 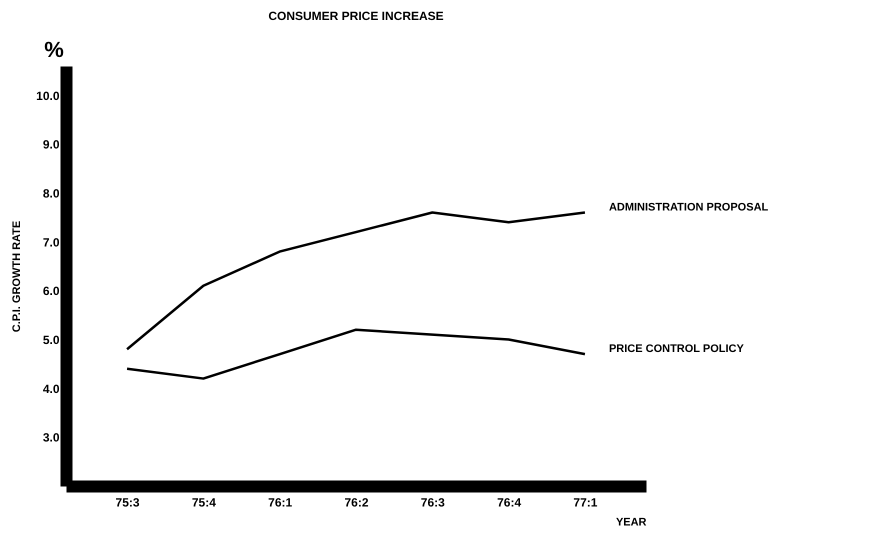 I want to click on y-tick-label: 7.0, so click(x=51, y=242).